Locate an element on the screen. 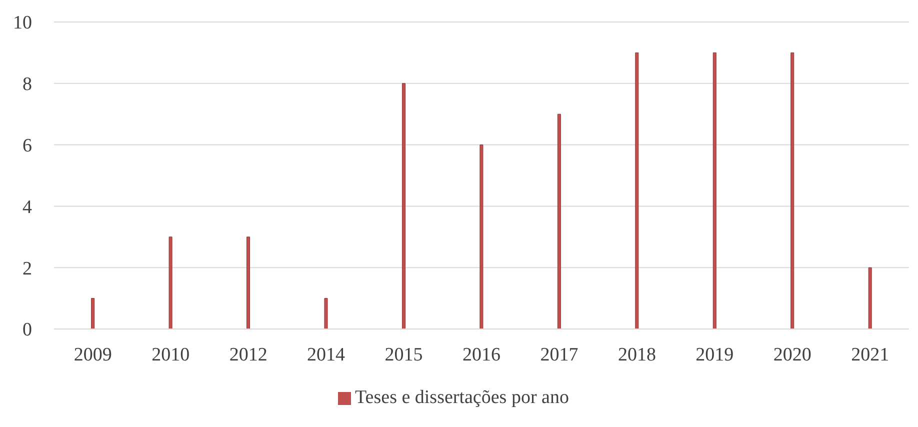  legend-label: Teses e dissertações por ano is located at coordinates (462, 397).